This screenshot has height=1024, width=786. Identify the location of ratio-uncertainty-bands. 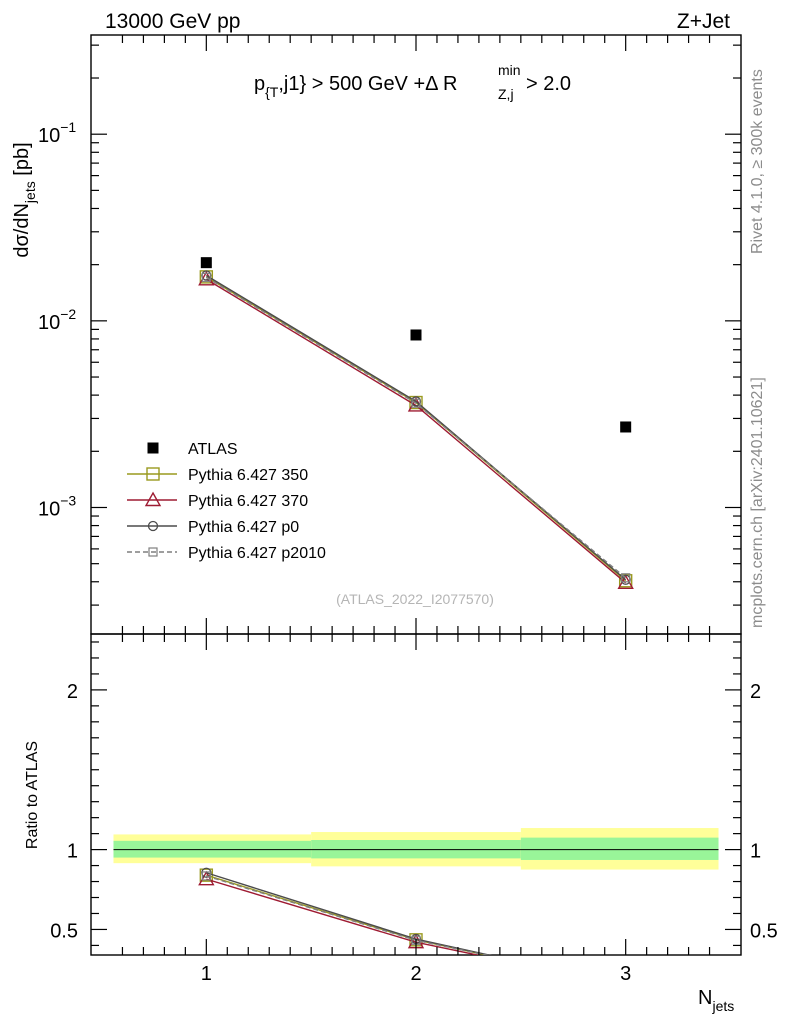
(416, 849).